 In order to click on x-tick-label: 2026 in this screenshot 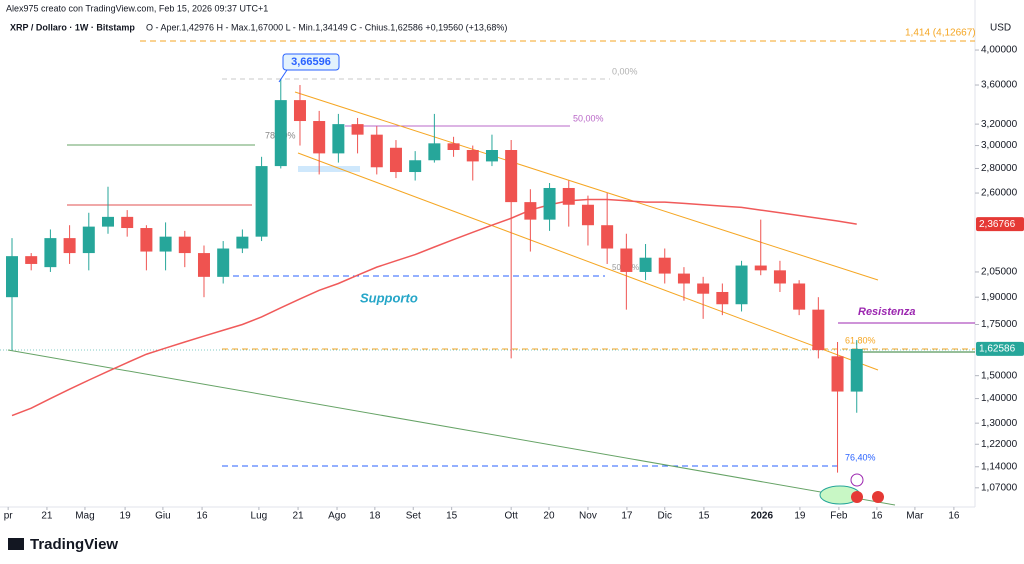, I will do `click(762, 516)`.